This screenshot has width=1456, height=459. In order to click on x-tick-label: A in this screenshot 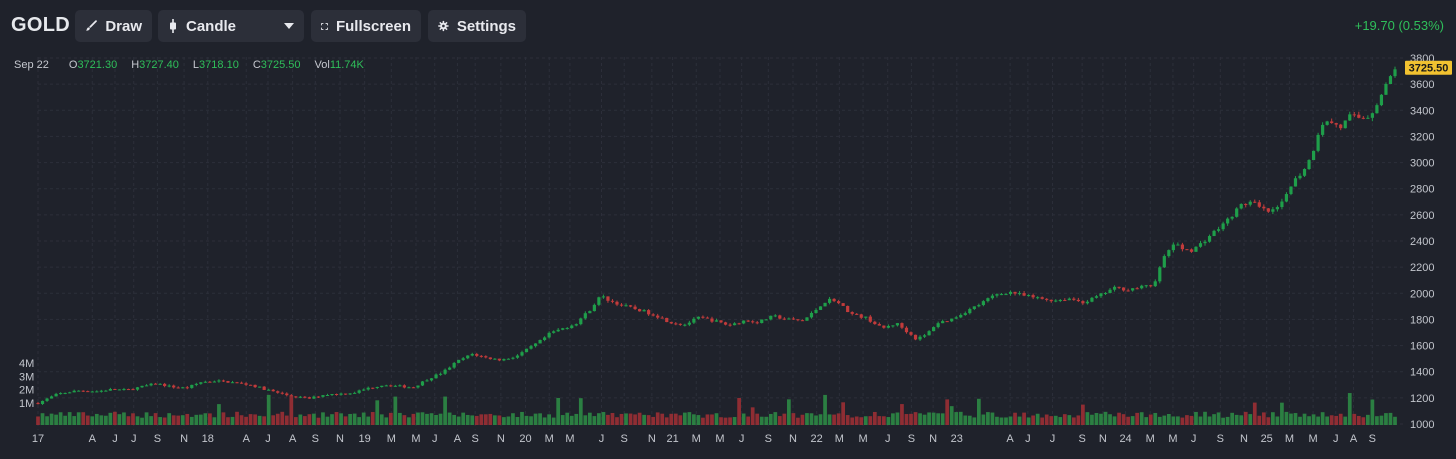, I will do `click(1010, 439)`.